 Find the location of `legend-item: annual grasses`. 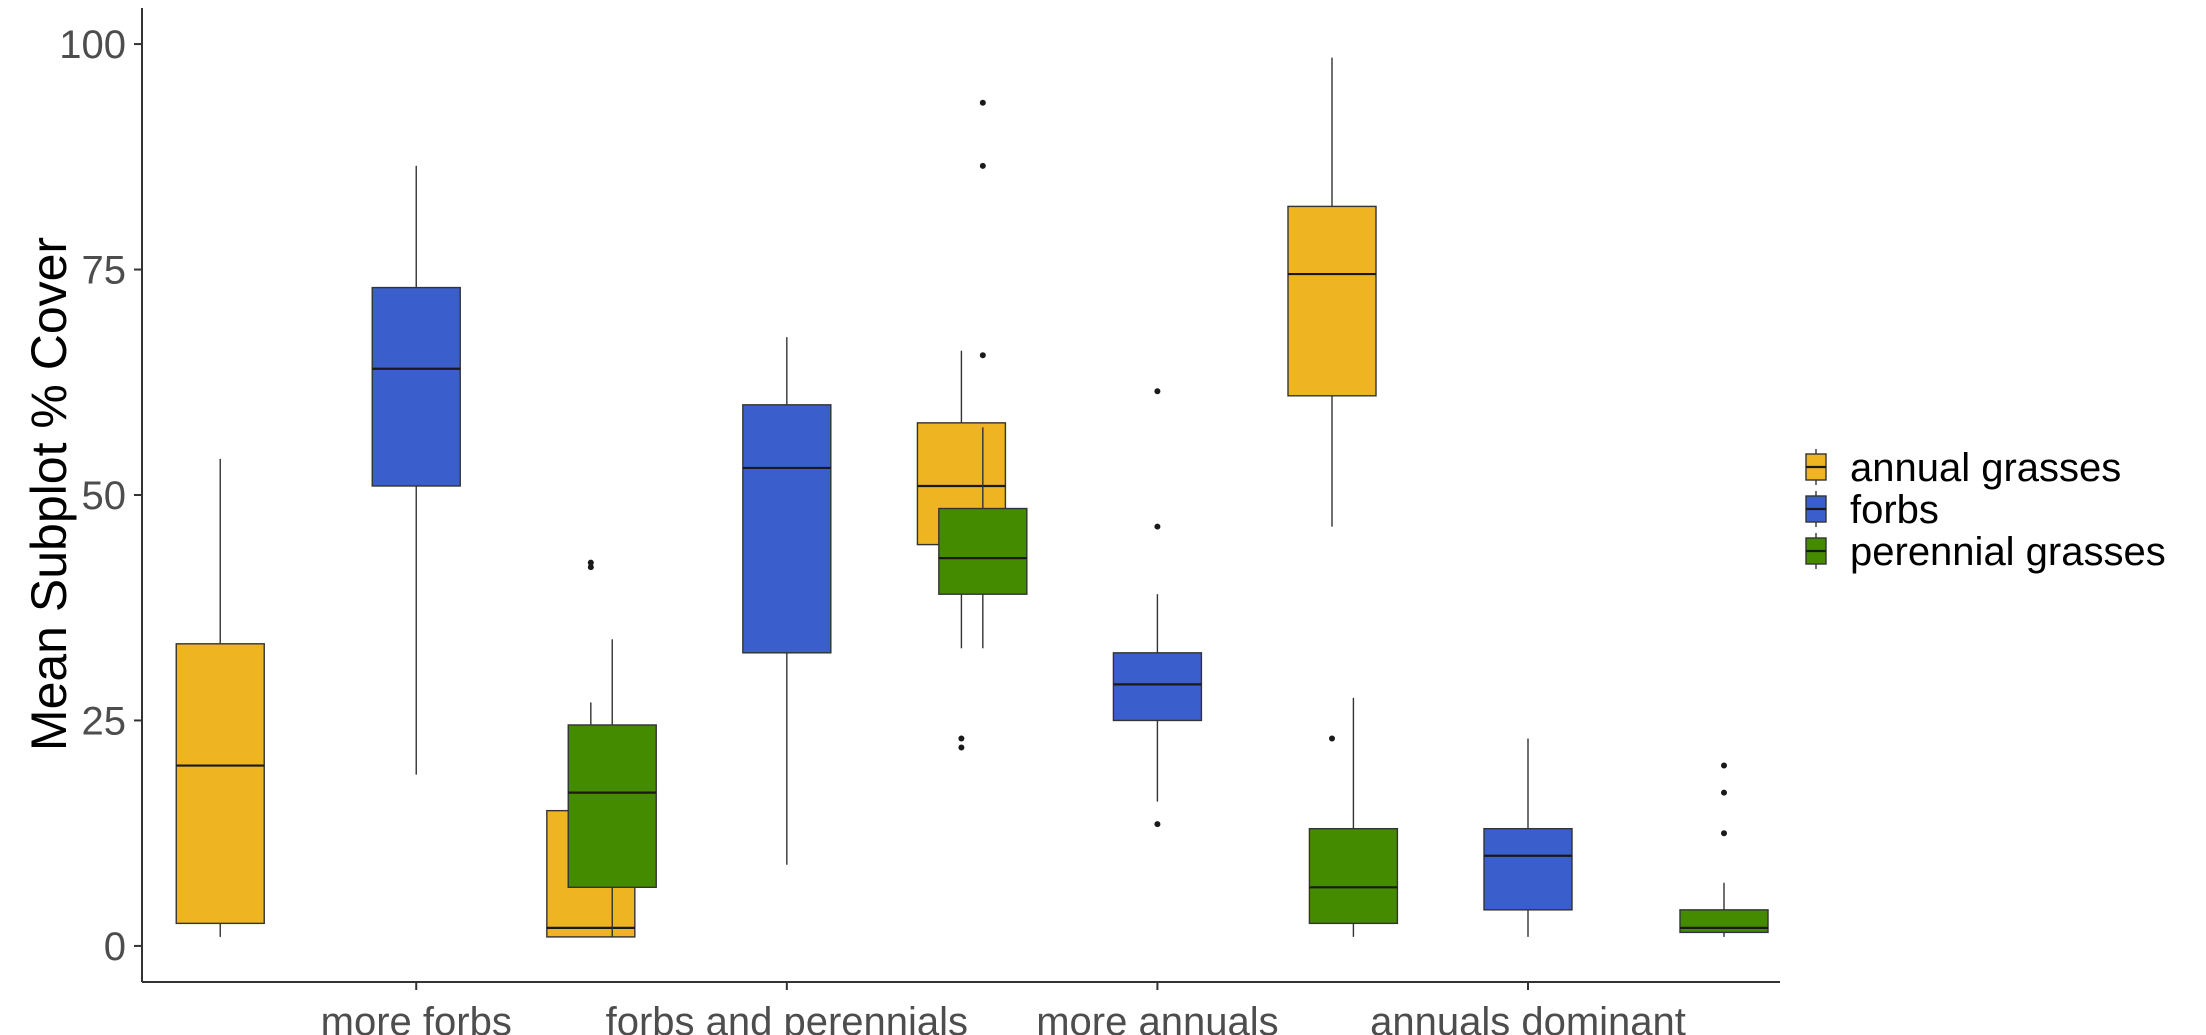

legend-item: annual grasses is located at coordinates (1963, 468).